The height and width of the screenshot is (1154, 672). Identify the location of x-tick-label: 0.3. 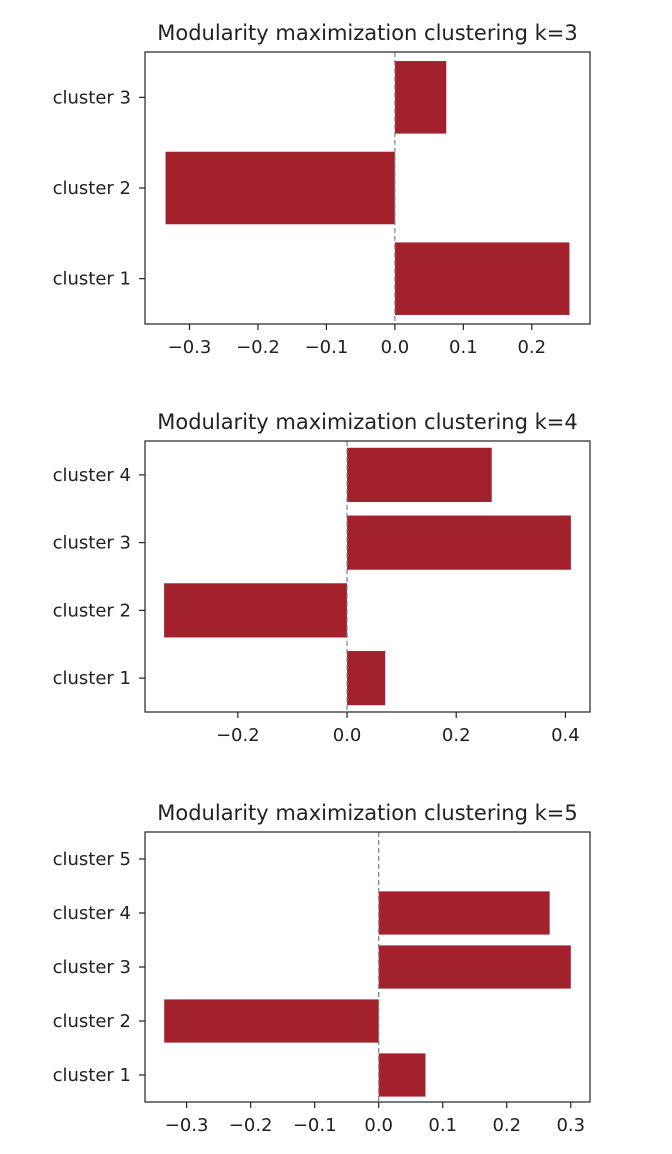
(570, 1125).